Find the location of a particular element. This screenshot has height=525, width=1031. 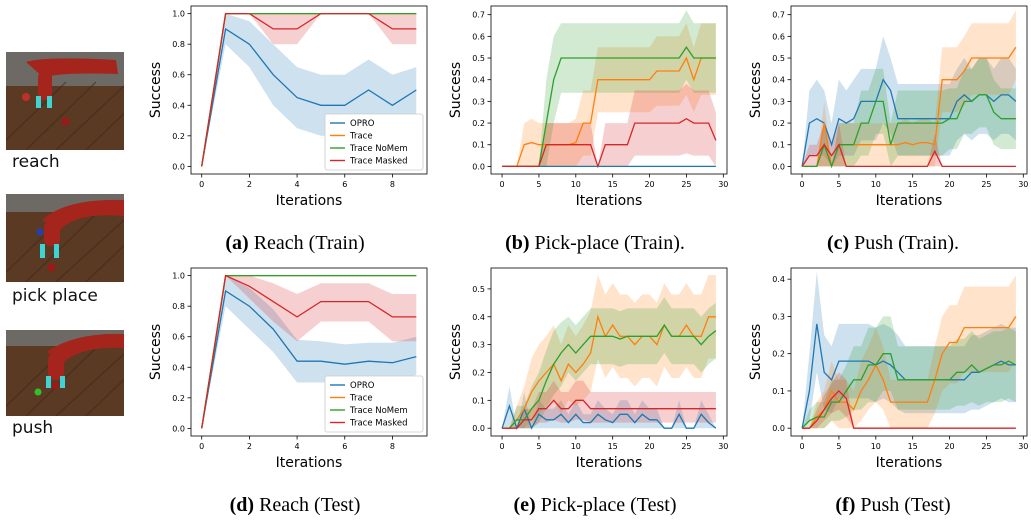

caption-d-letter: (d) is located at coordinates (242, 505).